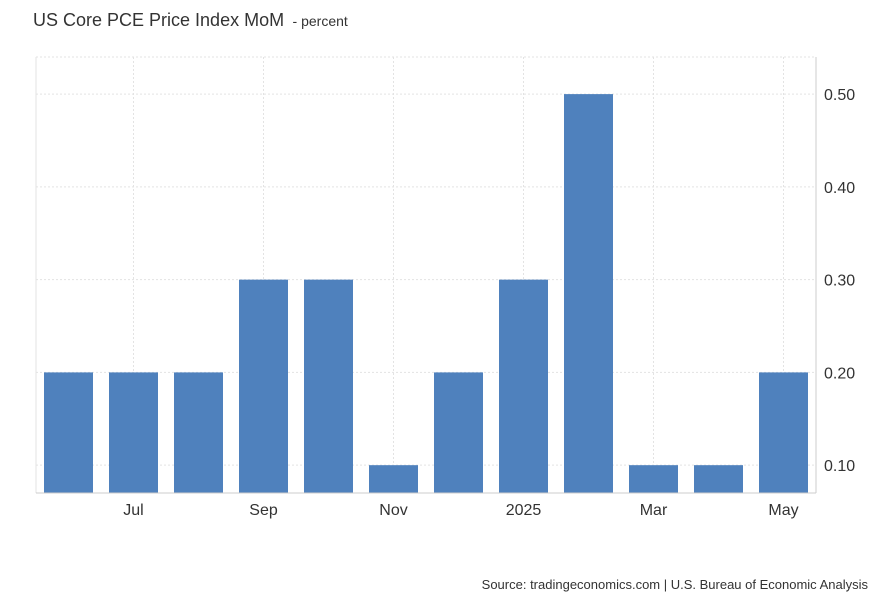  I want to click on y-tick-label: 0.10, so click(839, 466).